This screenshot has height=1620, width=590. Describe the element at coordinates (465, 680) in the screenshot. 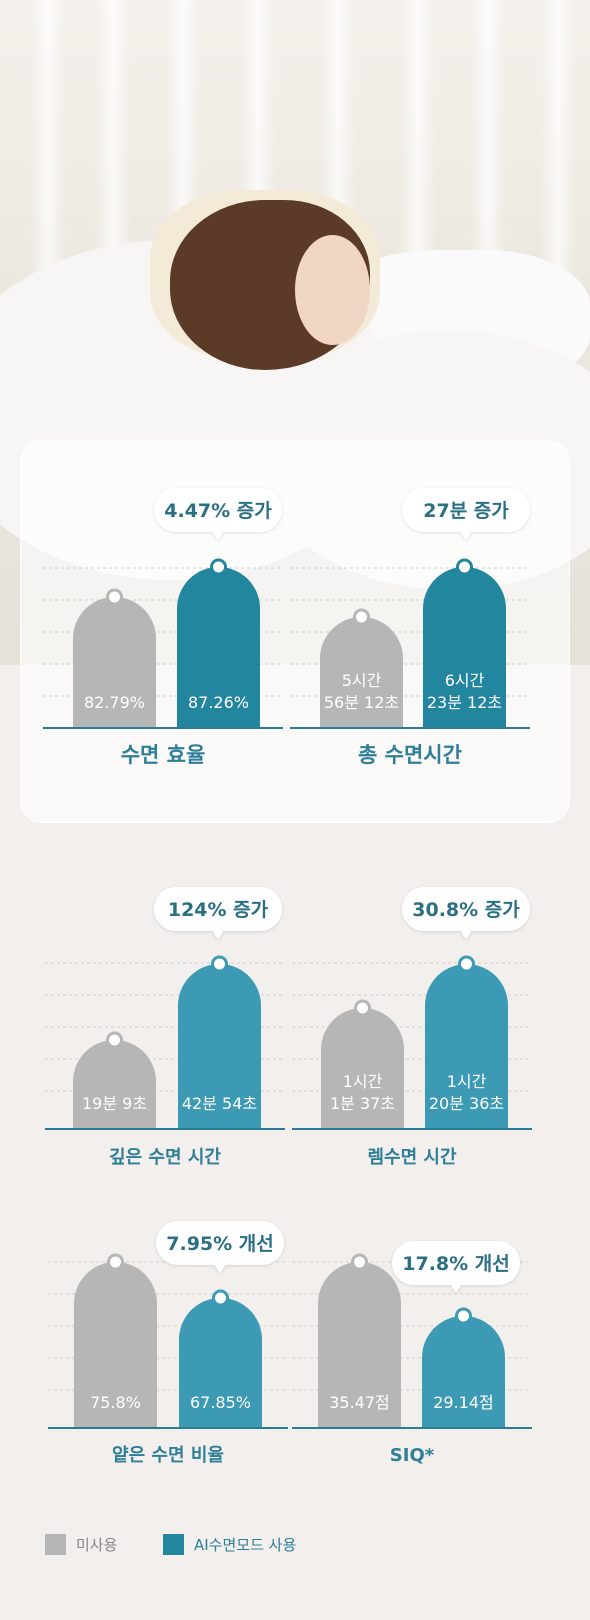

I see `bar-value-label: 6시간` at that location.